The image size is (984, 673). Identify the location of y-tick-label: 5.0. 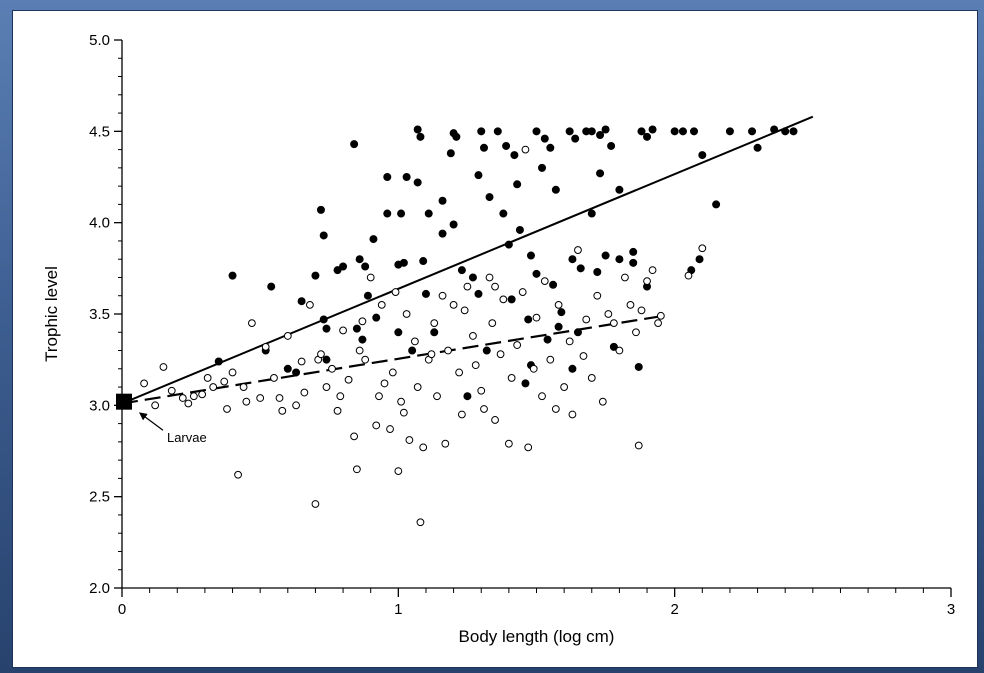
(99, 40).